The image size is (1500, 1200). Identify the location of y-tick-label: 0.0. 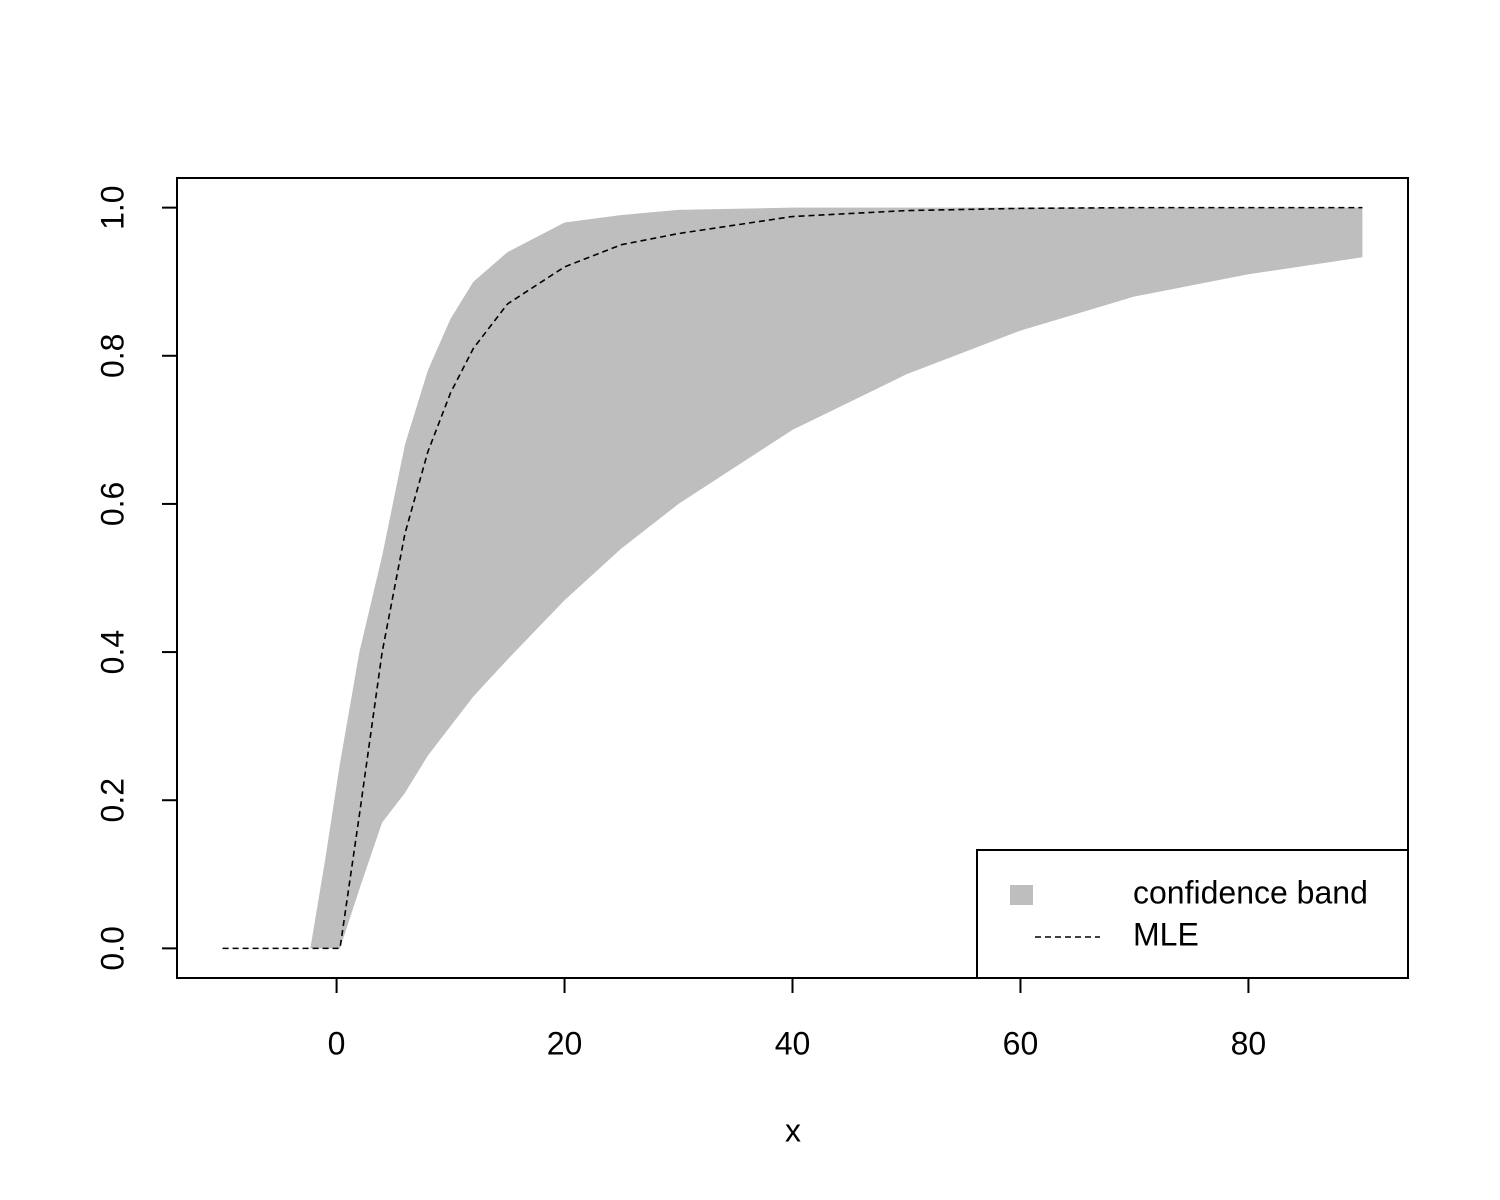
(112, 948).